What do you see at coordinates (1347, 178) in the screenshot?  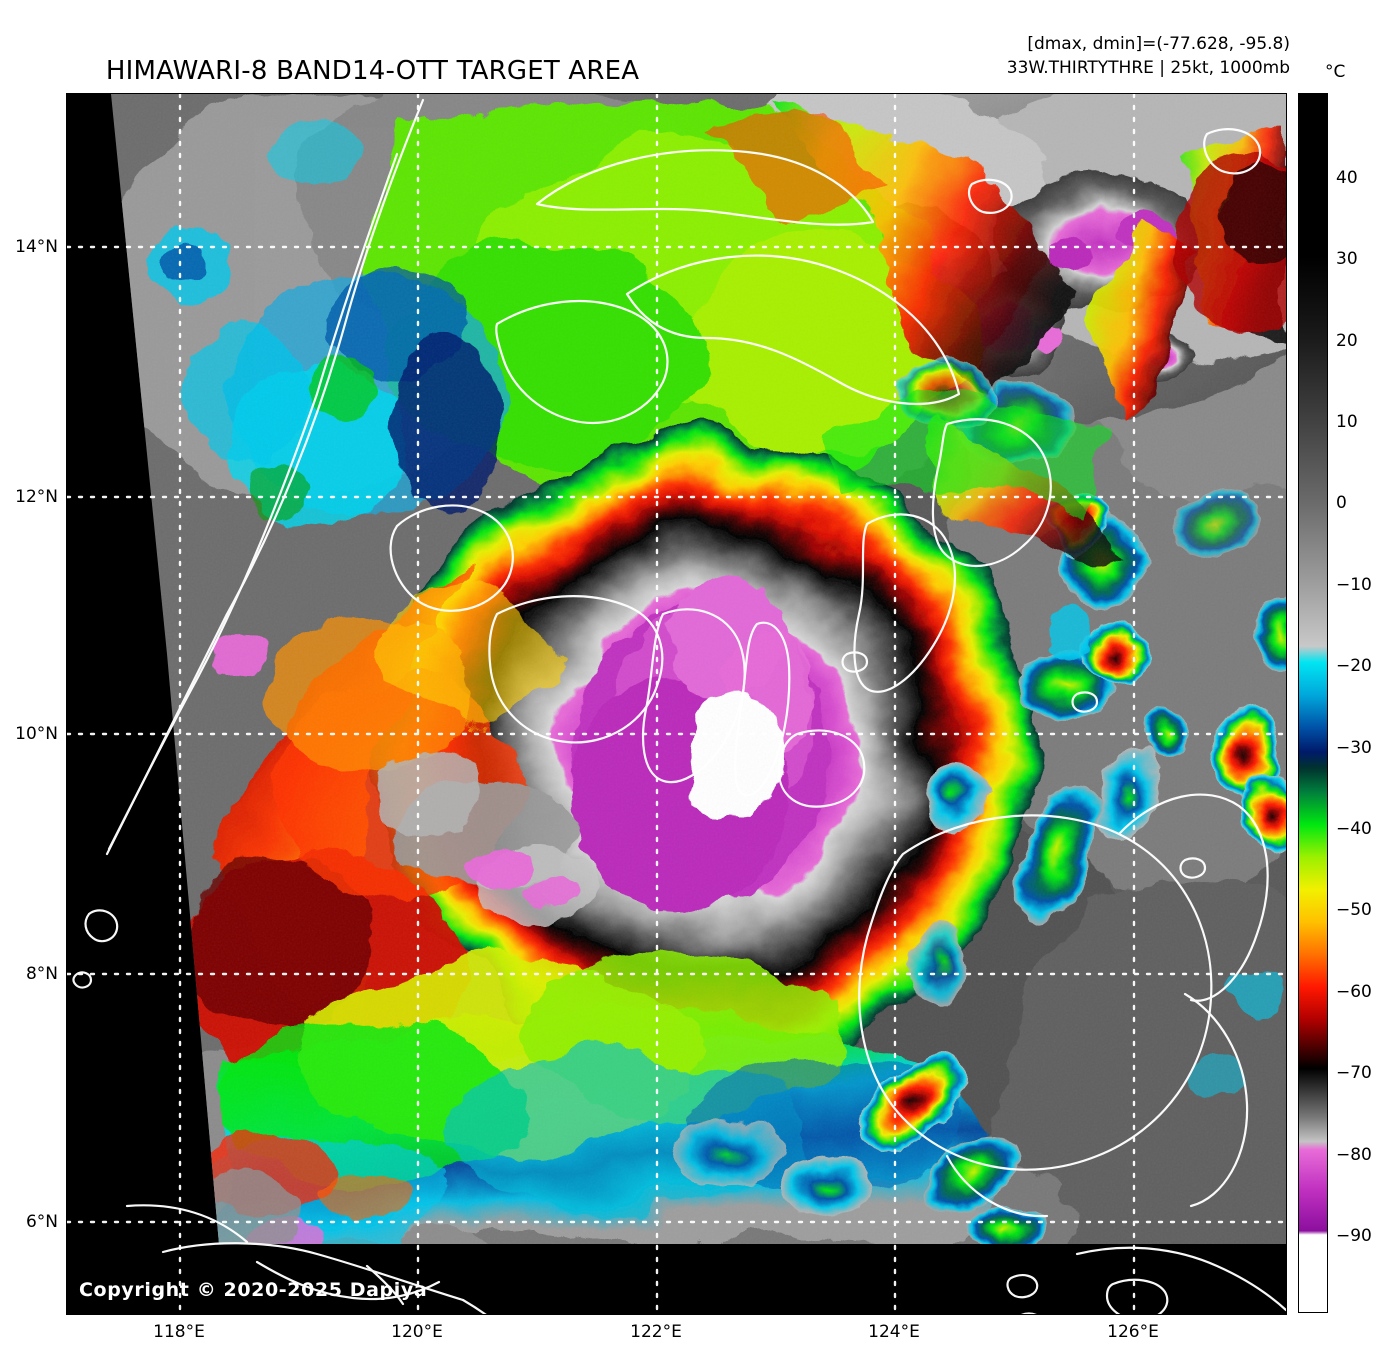 I see `cb-tick-40: 40` at bounding box center [1347, 178].